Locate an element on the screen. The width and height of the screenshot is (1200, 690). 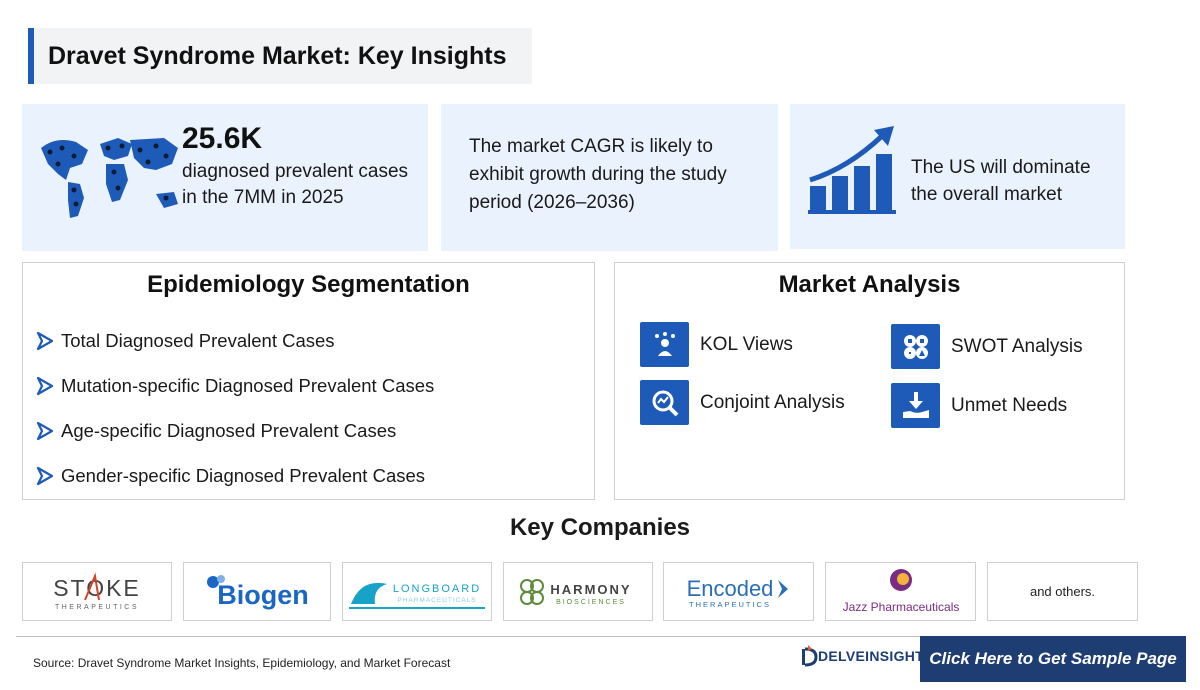
list-item: Age-specific Diagnosed Prevalent Cases is located at coordinates (234, 430).